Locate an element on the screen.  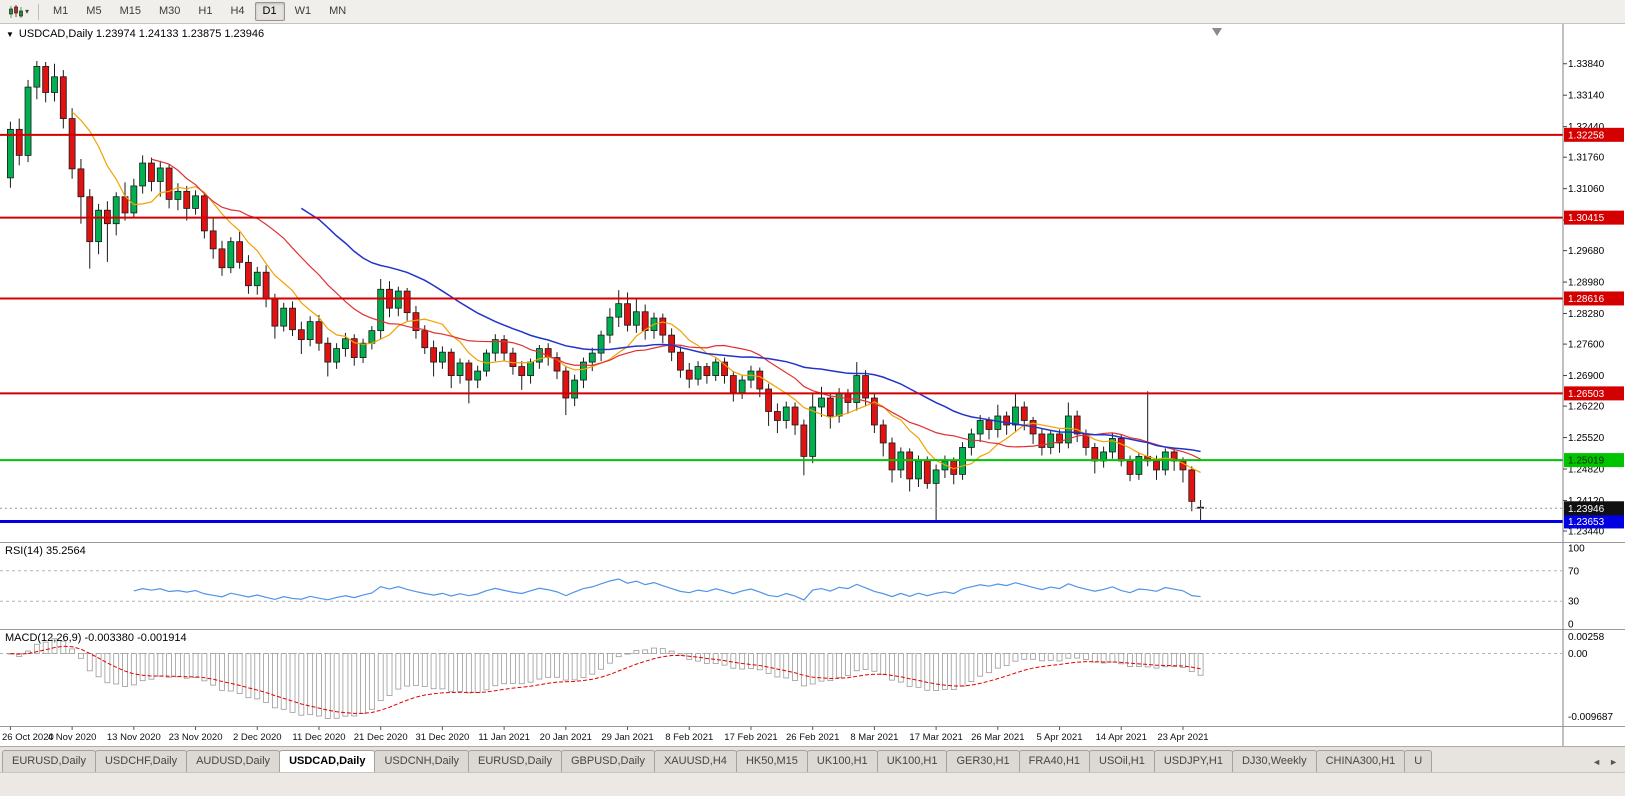
tab-scroll-right-icon: ► is located at coordinates (1613, 762).